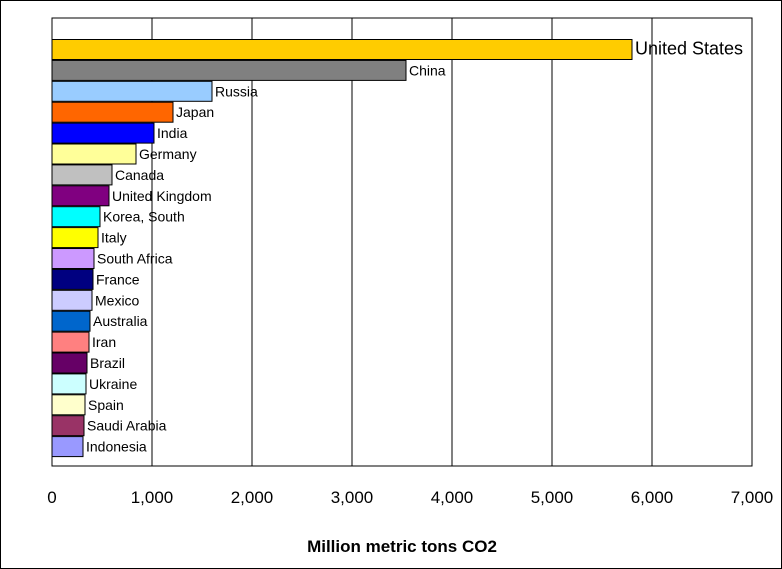 This screenshot has width=782, height=569. What do you see at coordinates (113, 384) in the screenshot?
I see `category-label: Ukraine` at bounding box center [113, 384].